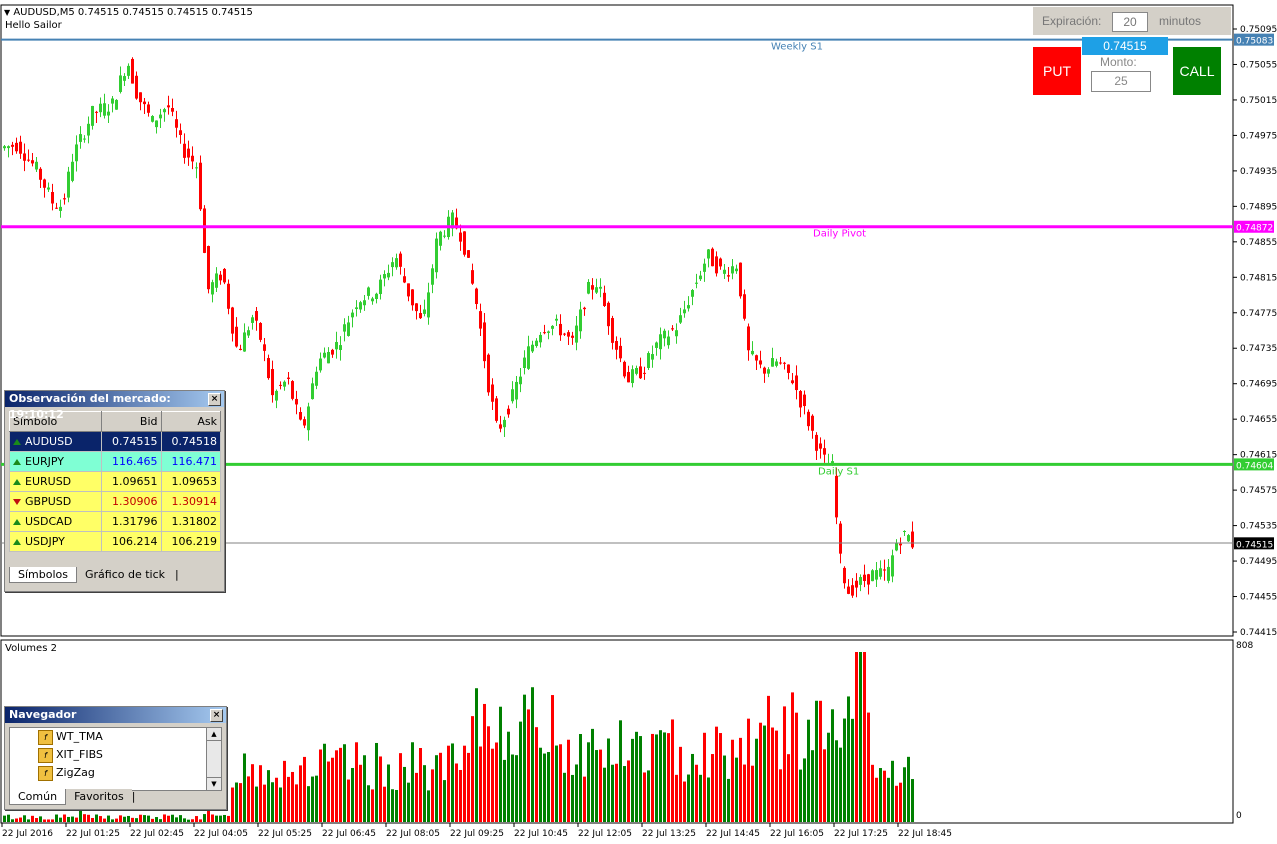 The height and width of the screenshot is (844, 1277). Describe the element at coordinates (115, 481) in the screenshot. I see `market-watch-row: EURUSD 1.09651 1.09653` at that location.